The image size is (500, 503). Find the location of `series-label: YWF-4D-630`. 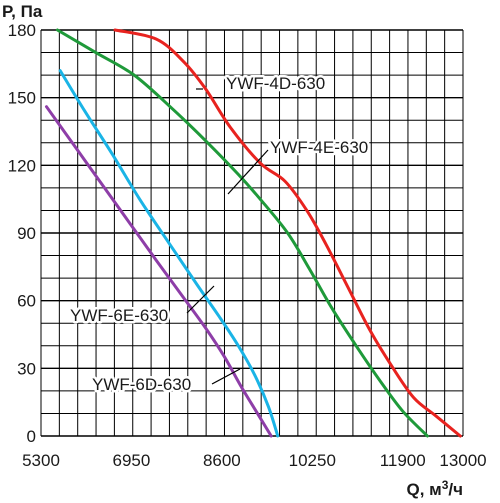

series-label: YWF-4D-630 is located at coordinates (275, 83).